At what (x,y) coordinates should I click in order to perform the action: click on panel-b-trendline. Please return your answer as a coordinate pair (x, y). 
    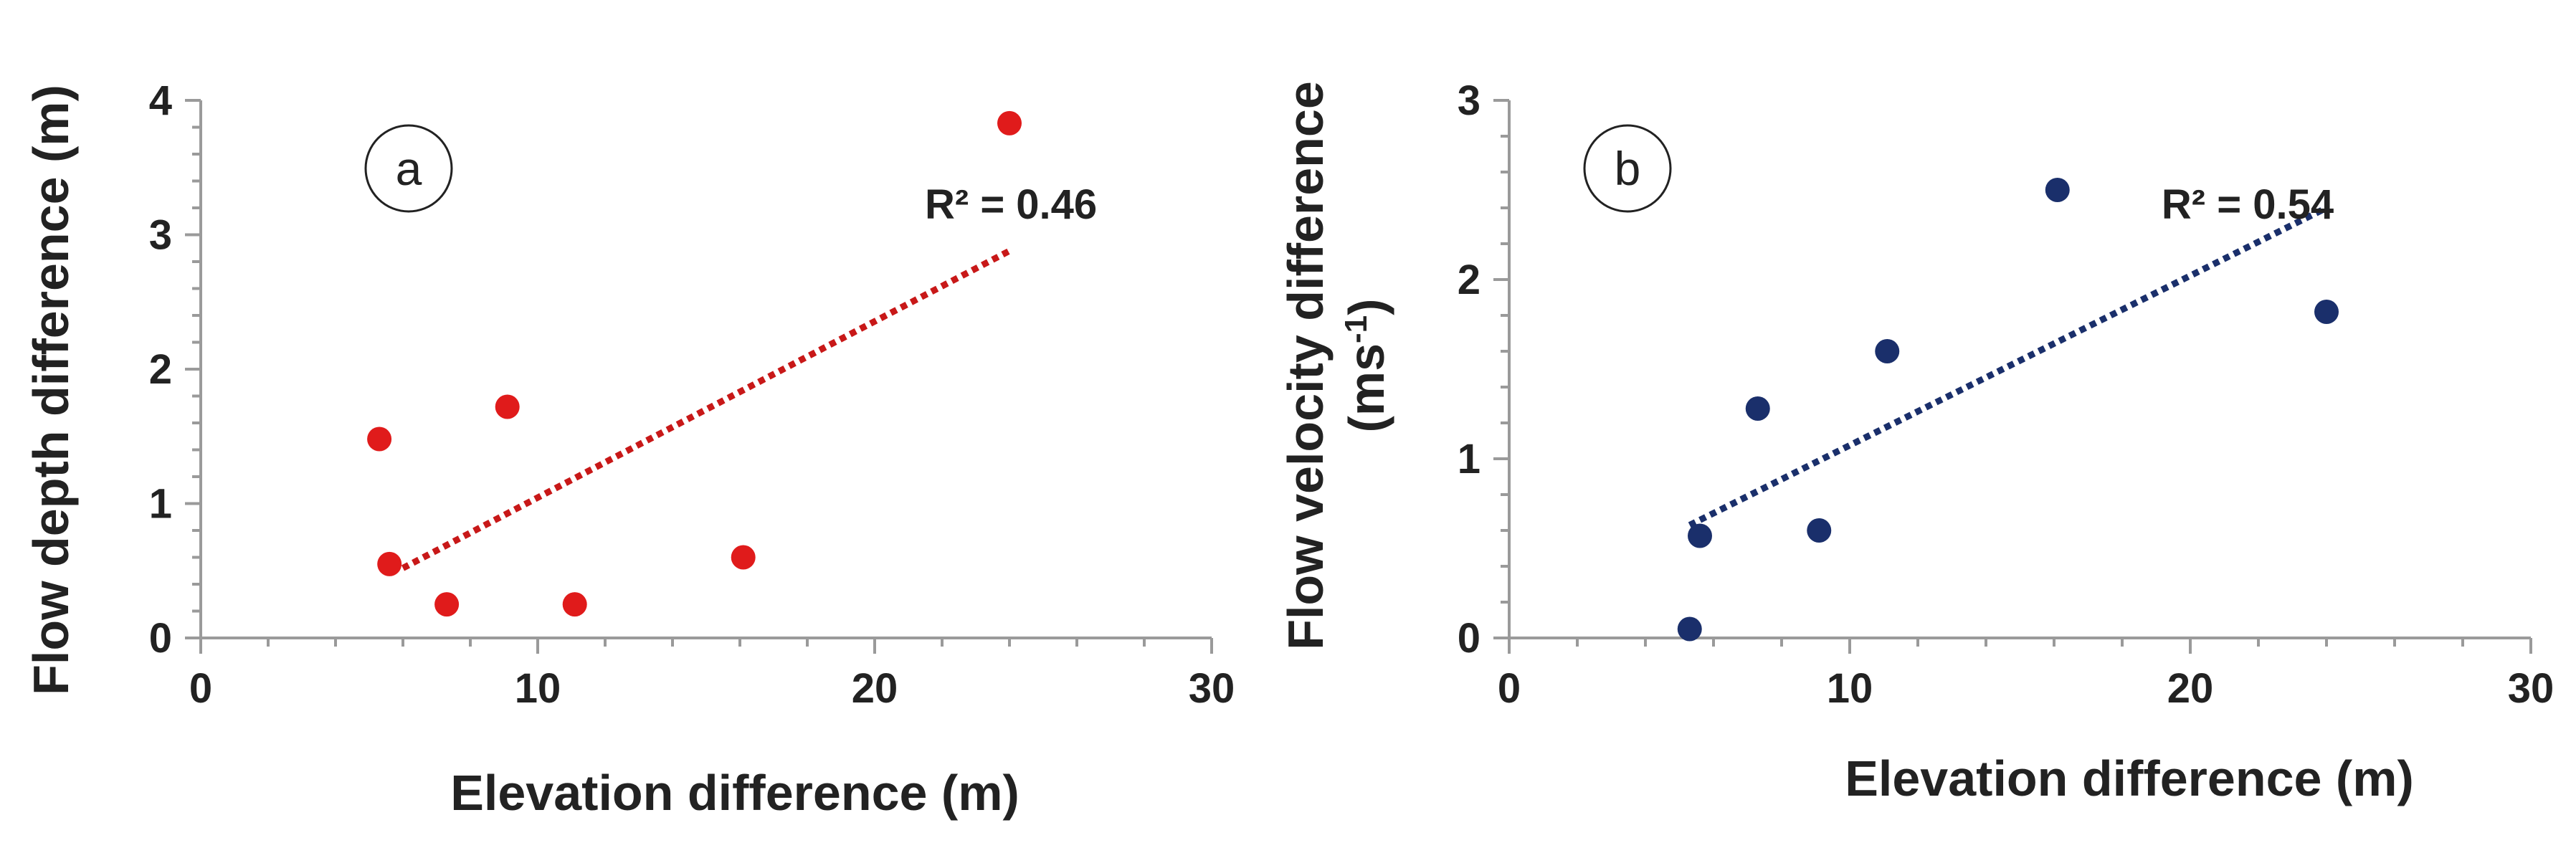
    Looking at the image, I should click on (2009, 366).